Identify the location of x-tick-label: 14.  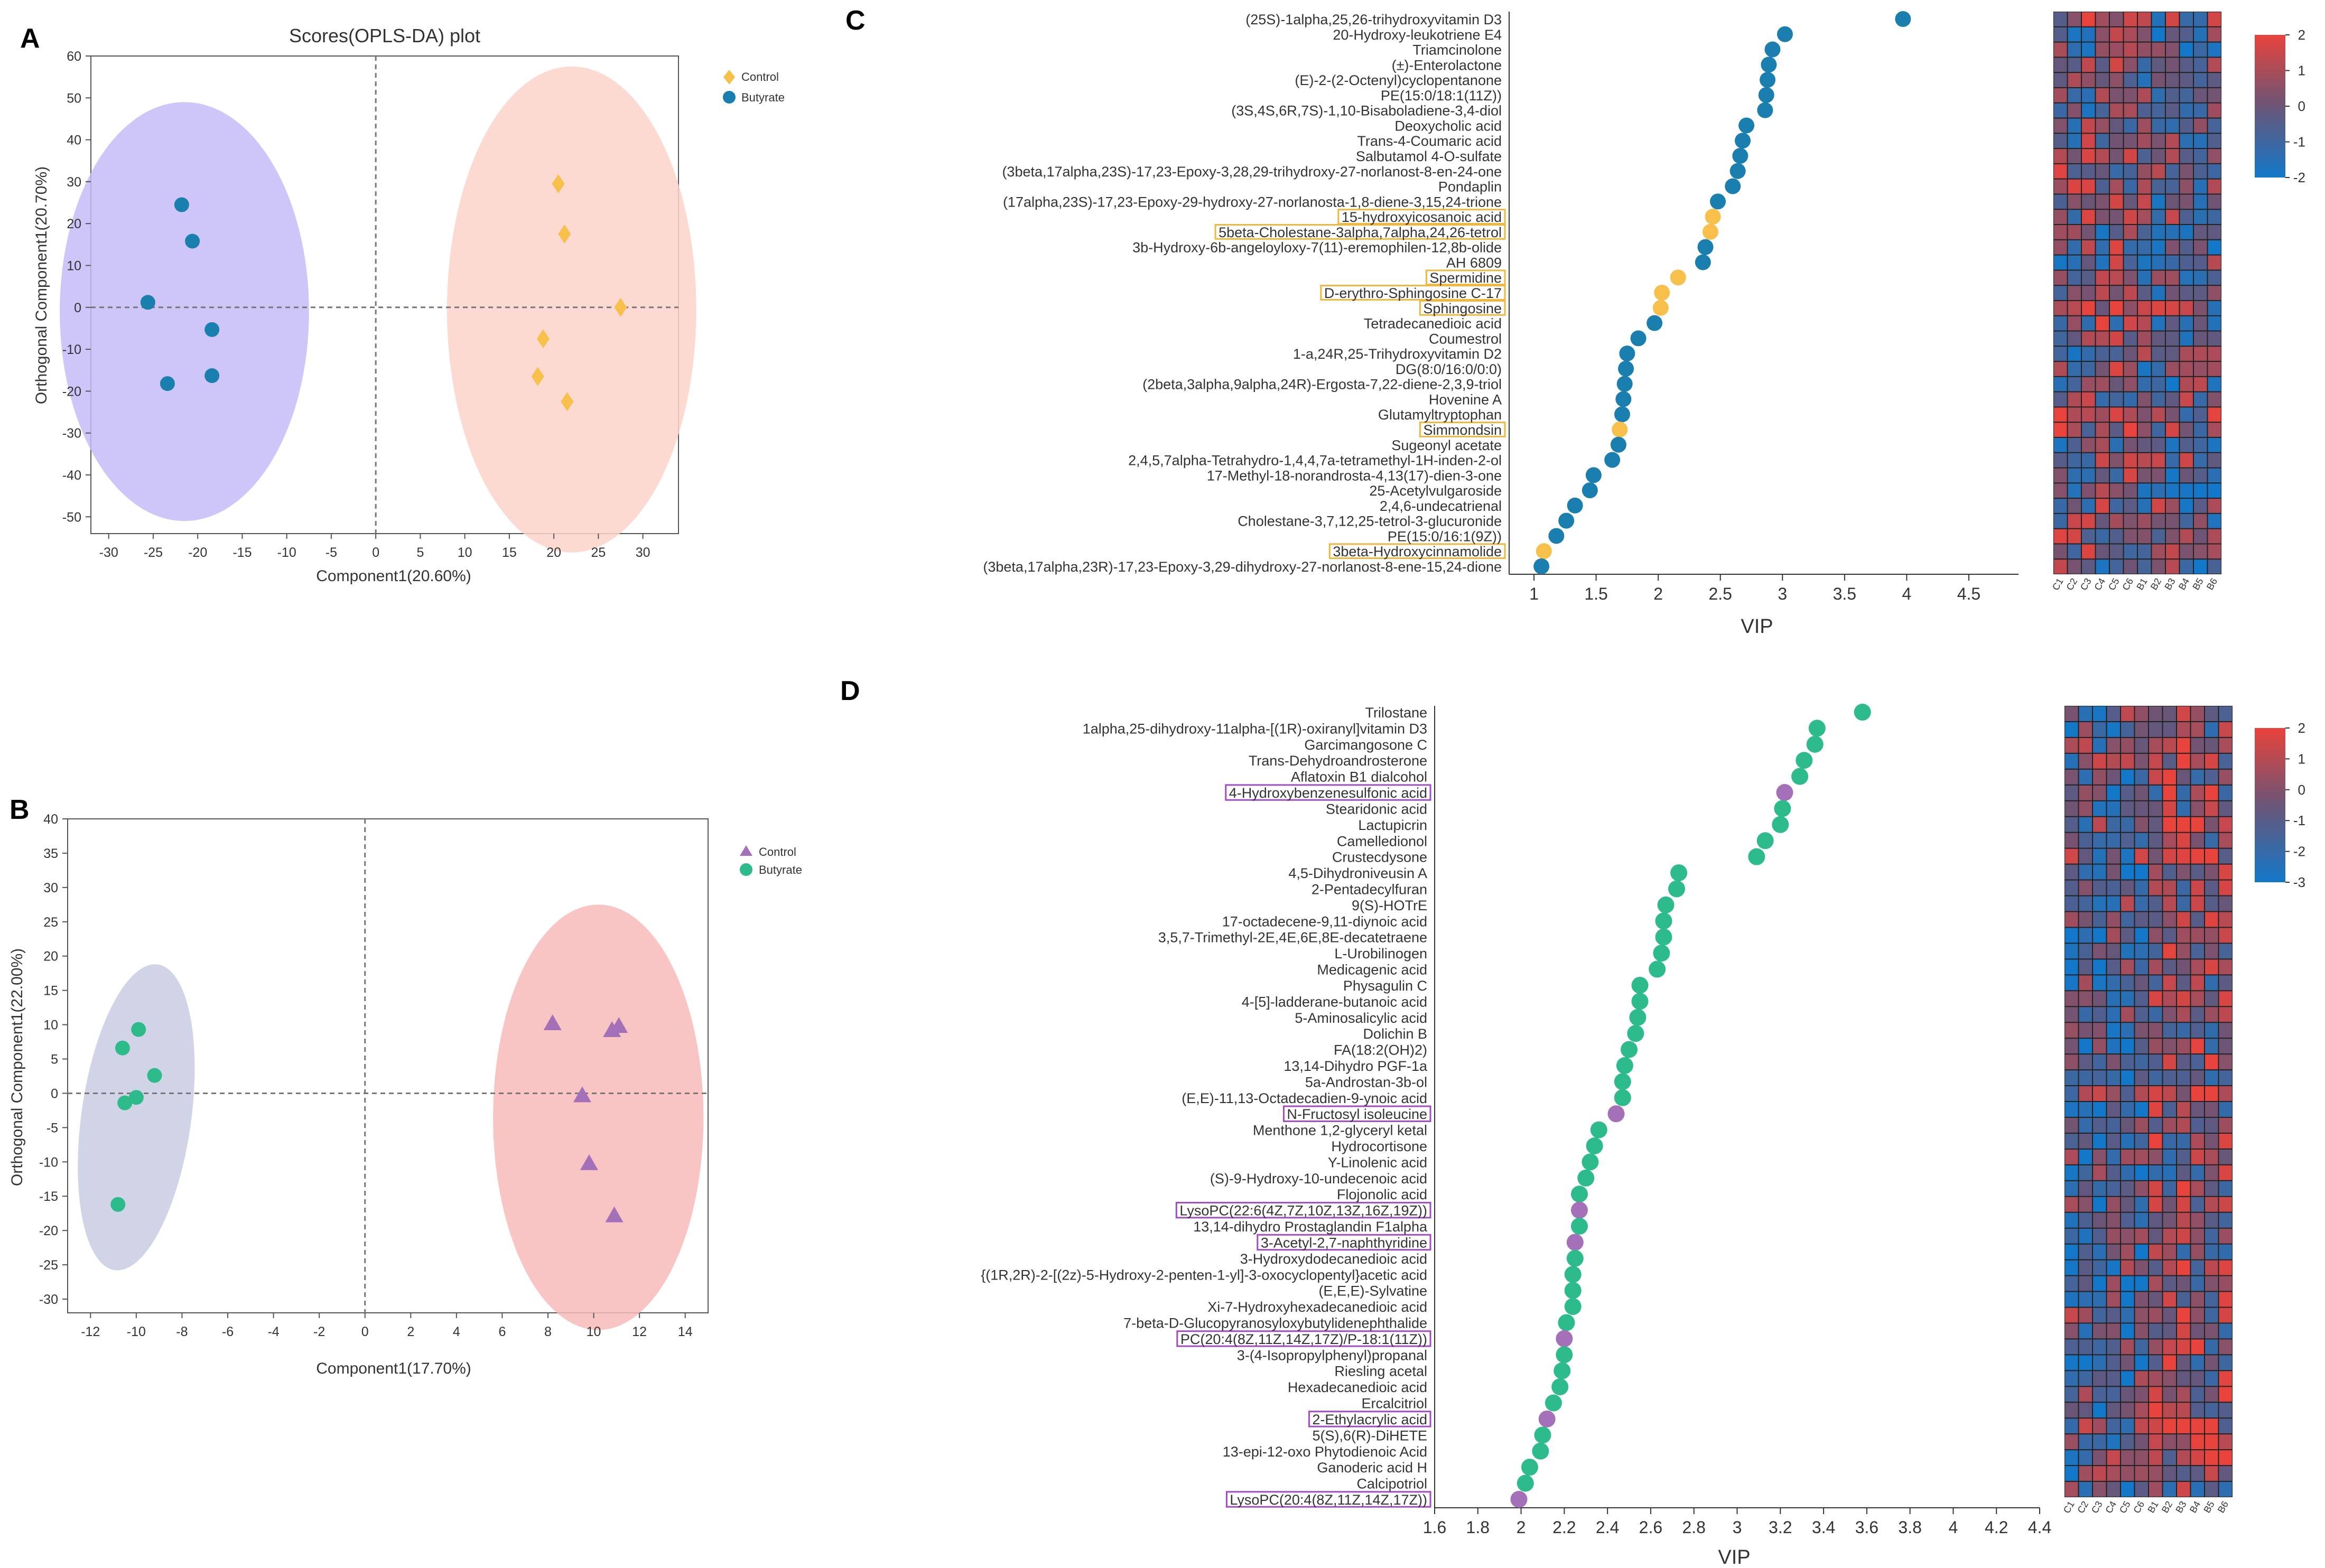
(685, 1331).